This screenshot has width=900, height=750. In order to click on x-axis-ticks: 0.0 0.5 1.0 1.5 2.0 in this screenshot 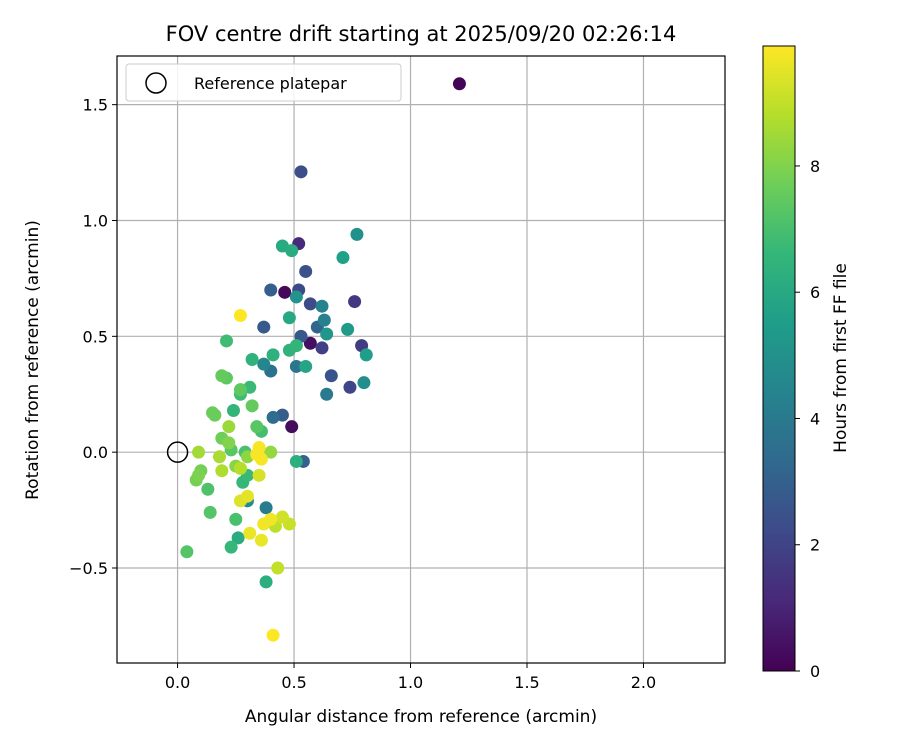, I will do `click(410, 677)`.